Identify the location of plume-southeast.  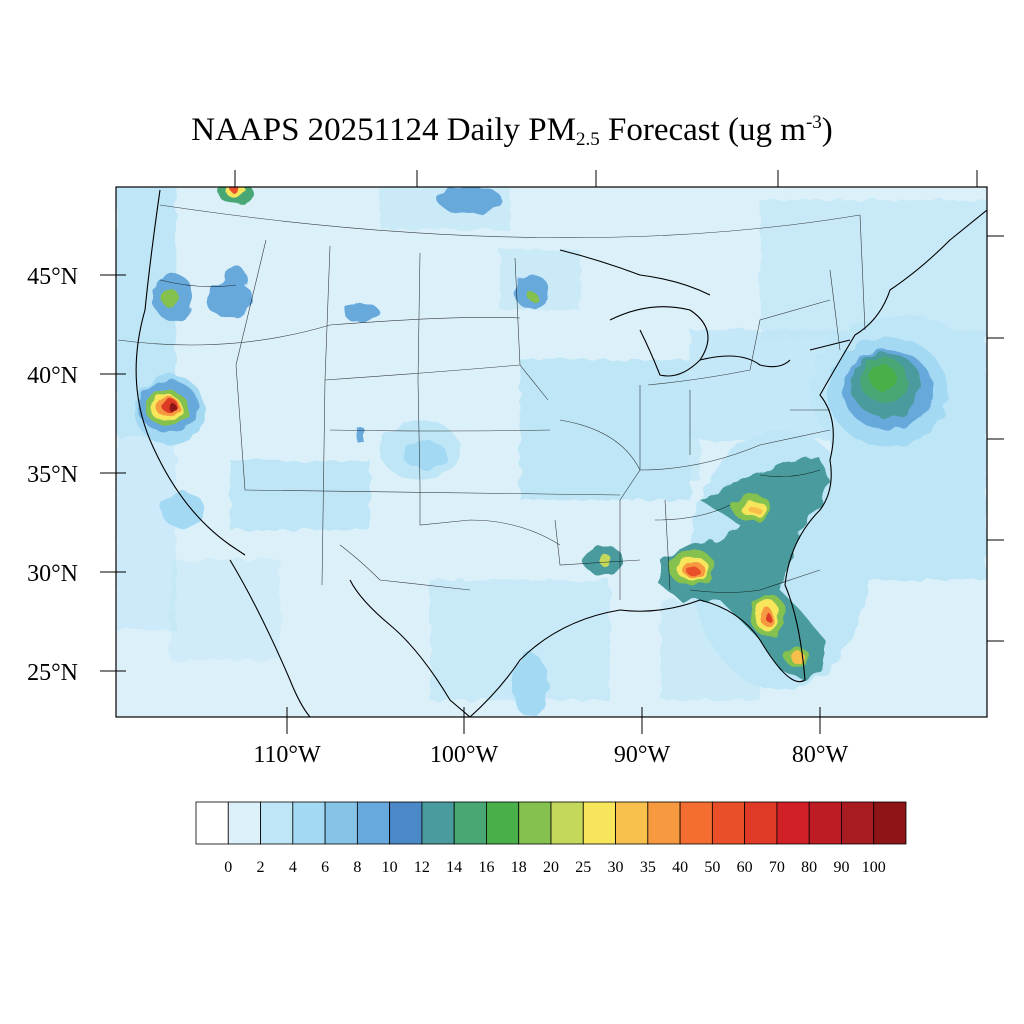
(745, 569).